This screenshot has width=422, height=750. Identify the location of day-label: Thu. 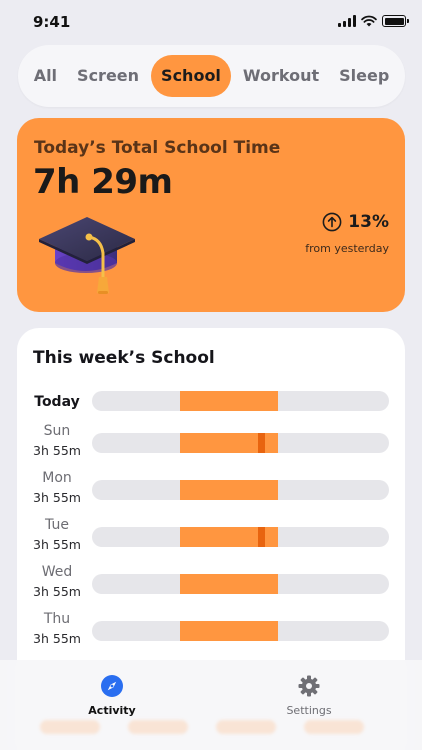
(57, 619).